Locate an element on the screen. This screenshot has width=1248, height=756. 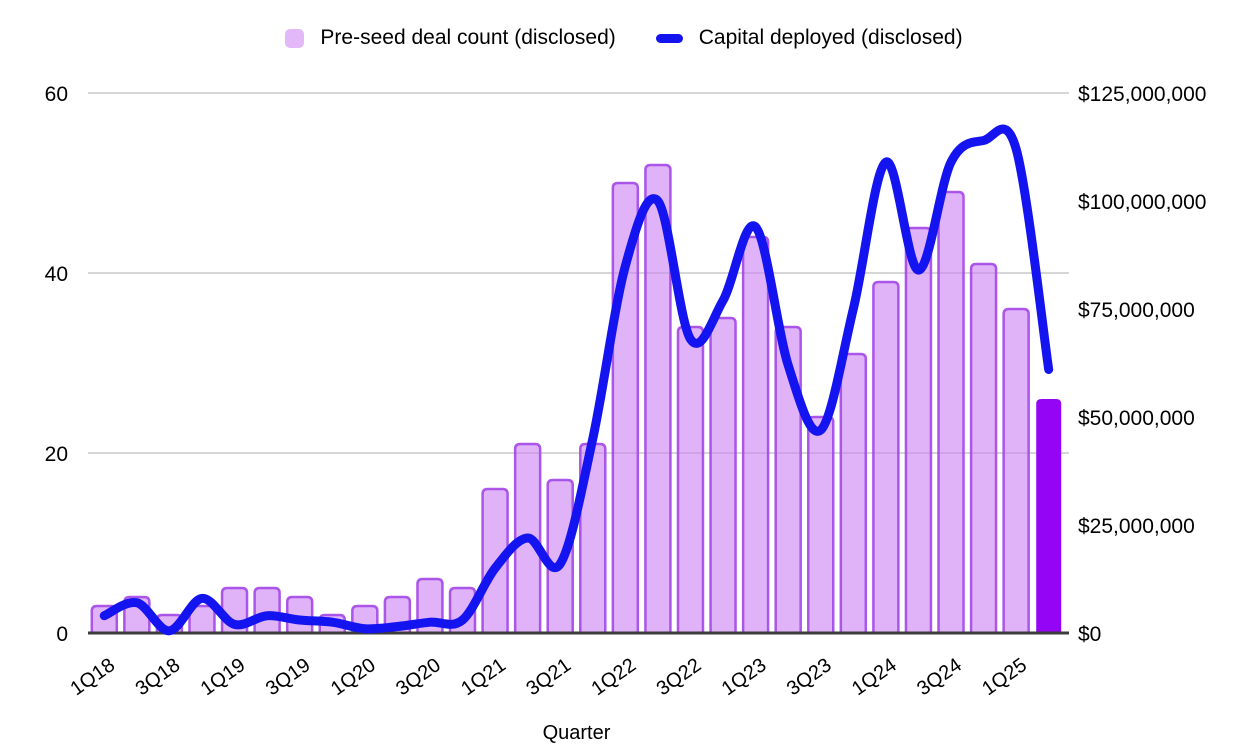
bar-3Q24 is located at coordinates (951, 412).